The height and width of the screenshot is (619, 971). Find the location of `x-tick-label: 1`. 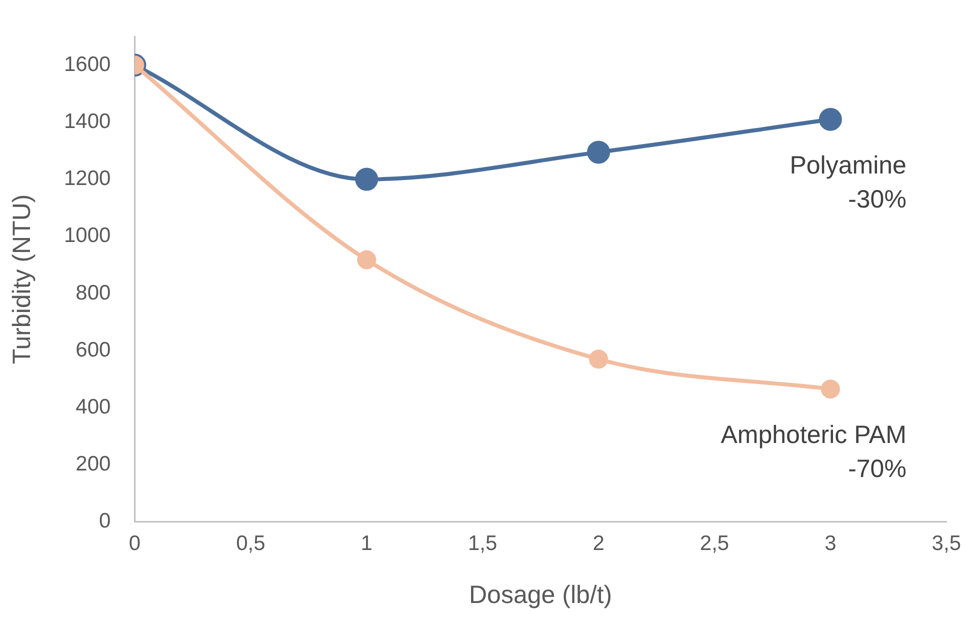

x-tick-label: 1 is located at coordinates (366, 544).